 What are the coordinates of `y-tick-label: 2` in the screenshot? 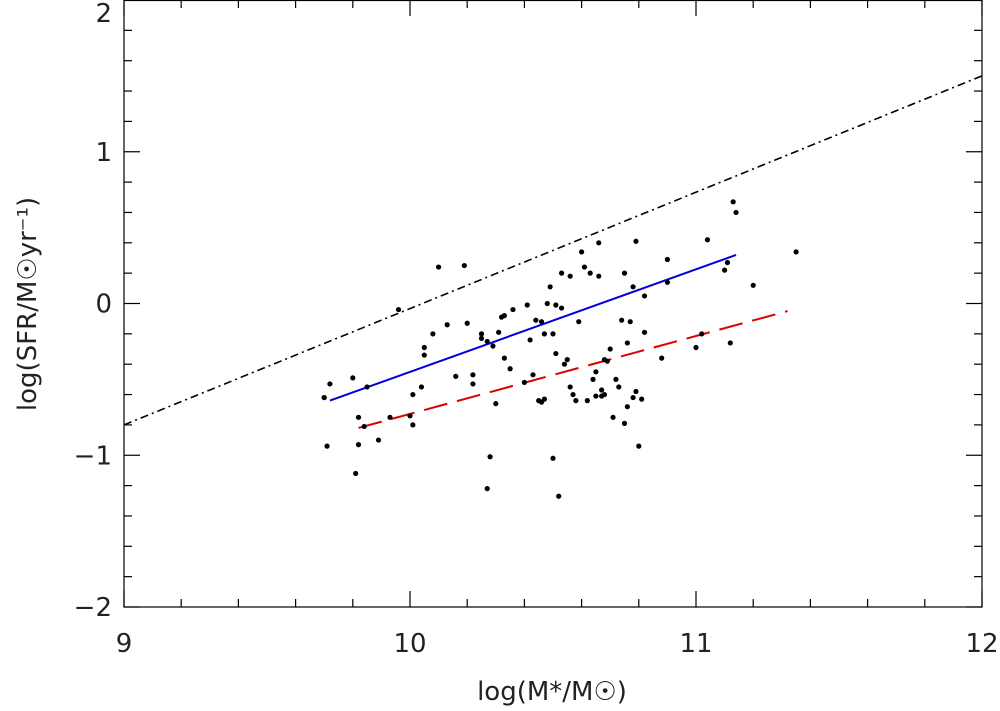 It's located at (103, 14).